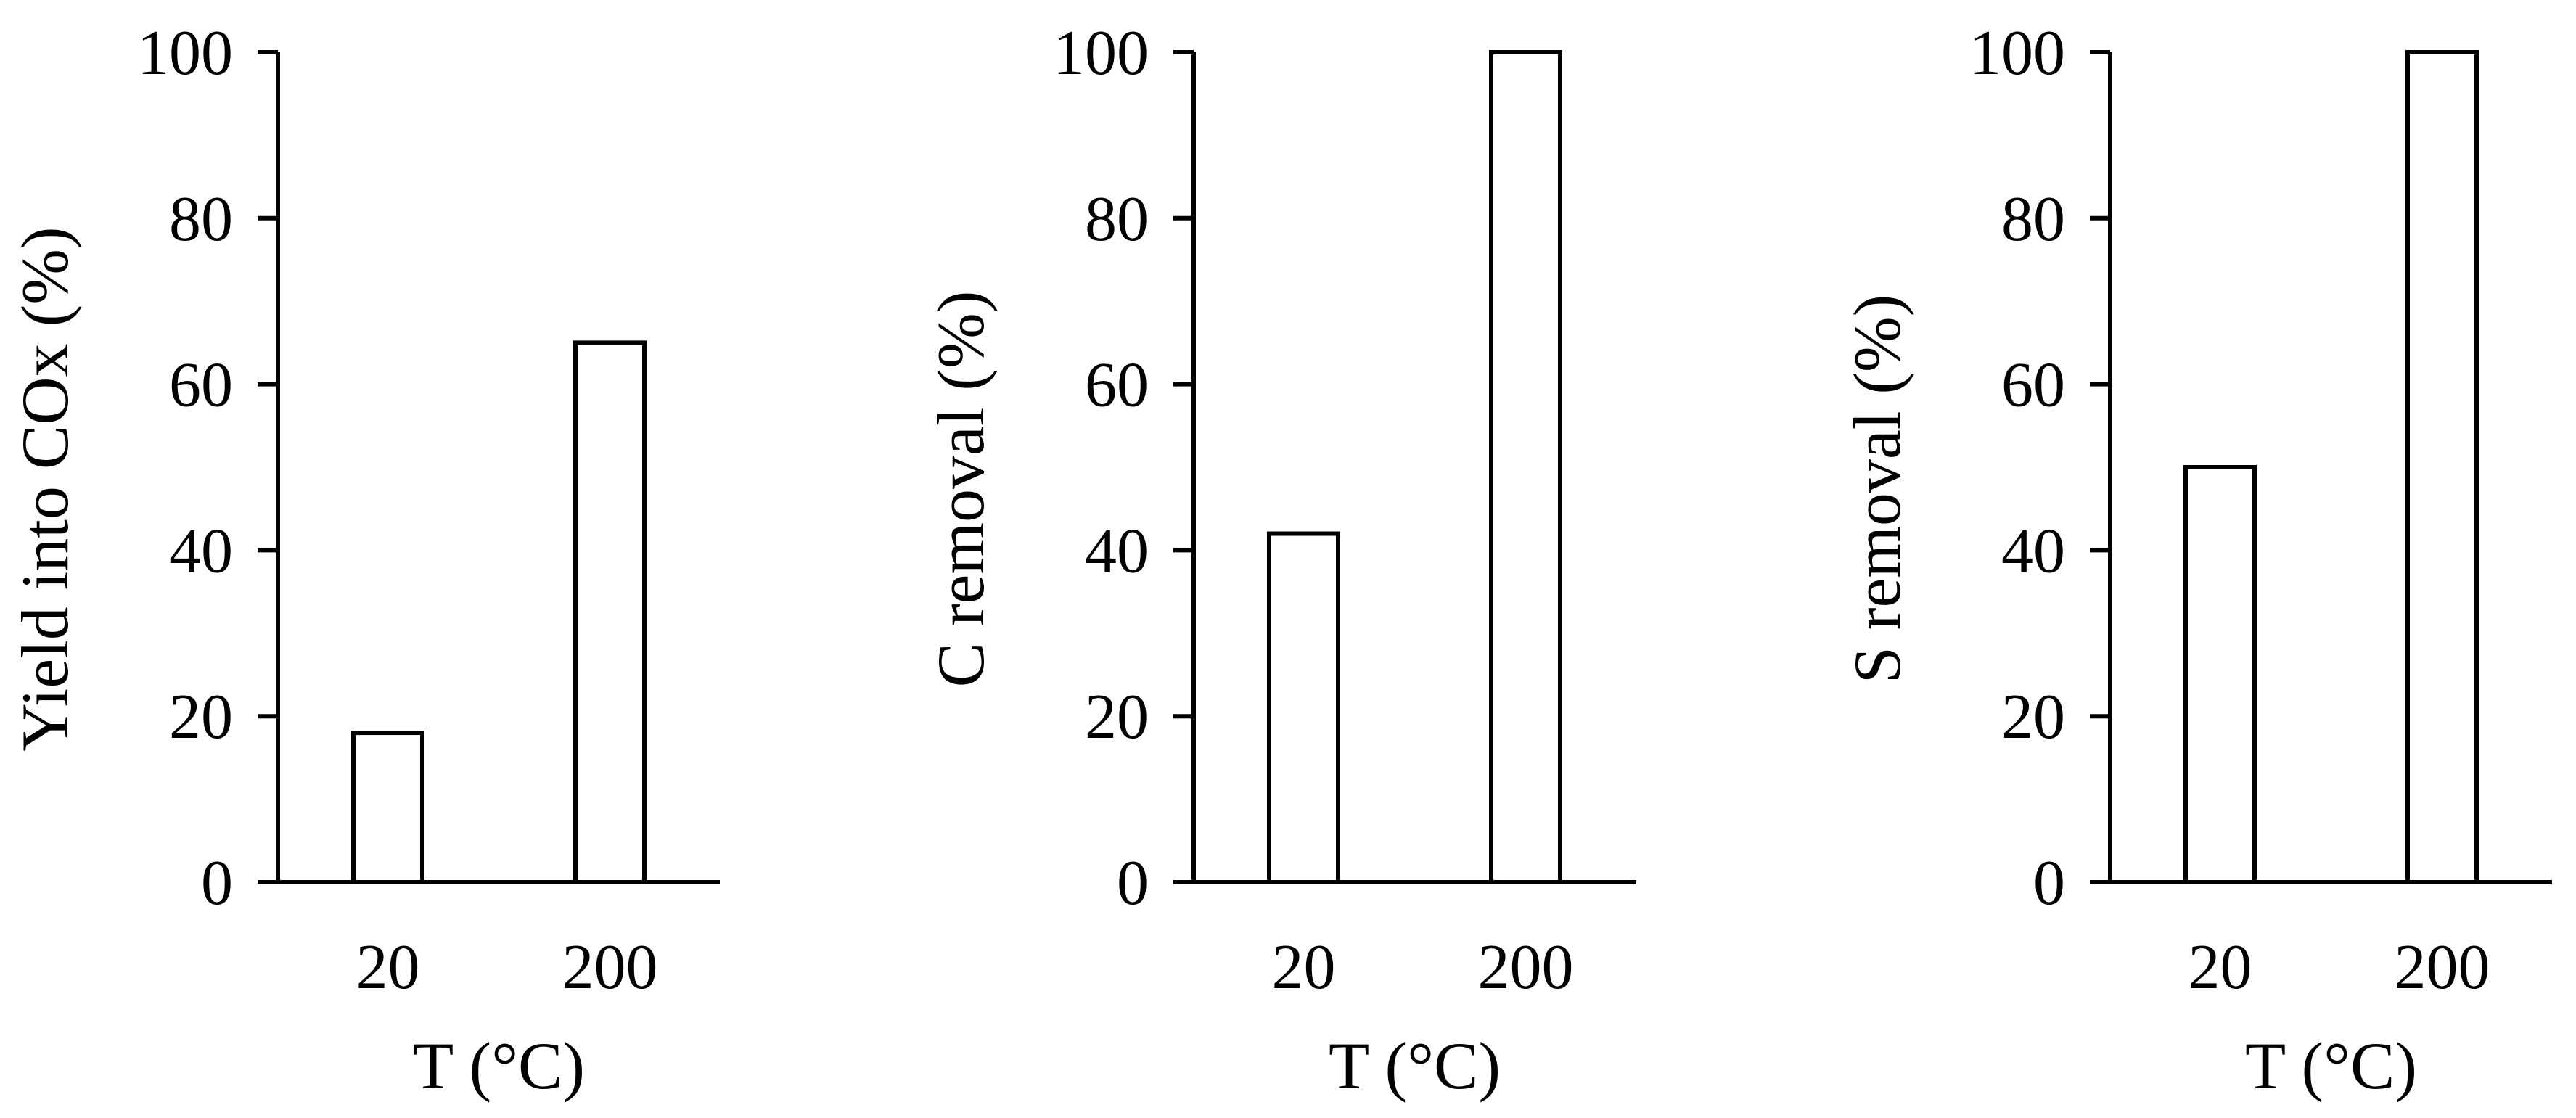  I want to click on y-axis-title: Yield into COx (%), so click(45, 488).